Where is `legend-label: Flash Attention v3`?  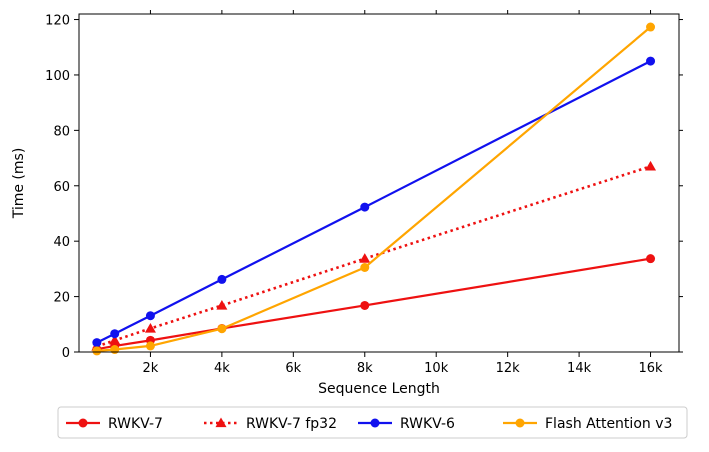 legend-label: Flash Attention v3 is located at coordinates (608, 424).